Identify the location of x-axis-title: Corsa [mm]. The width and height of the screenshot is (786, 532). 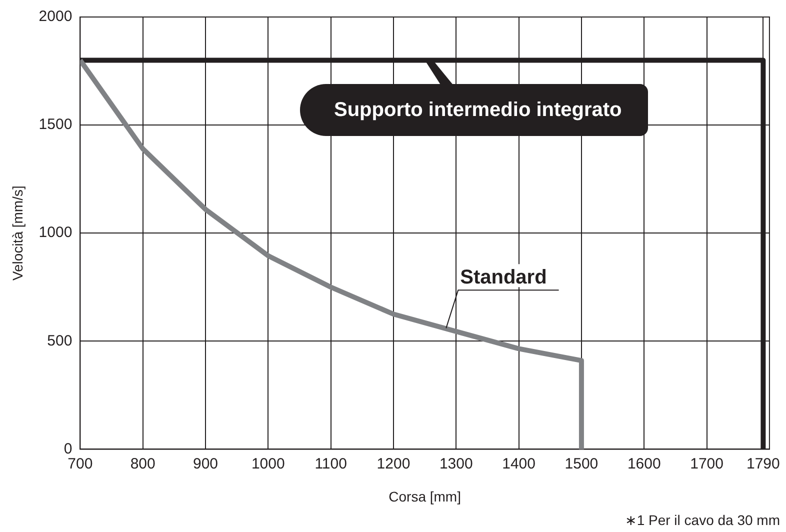
(424, 496).